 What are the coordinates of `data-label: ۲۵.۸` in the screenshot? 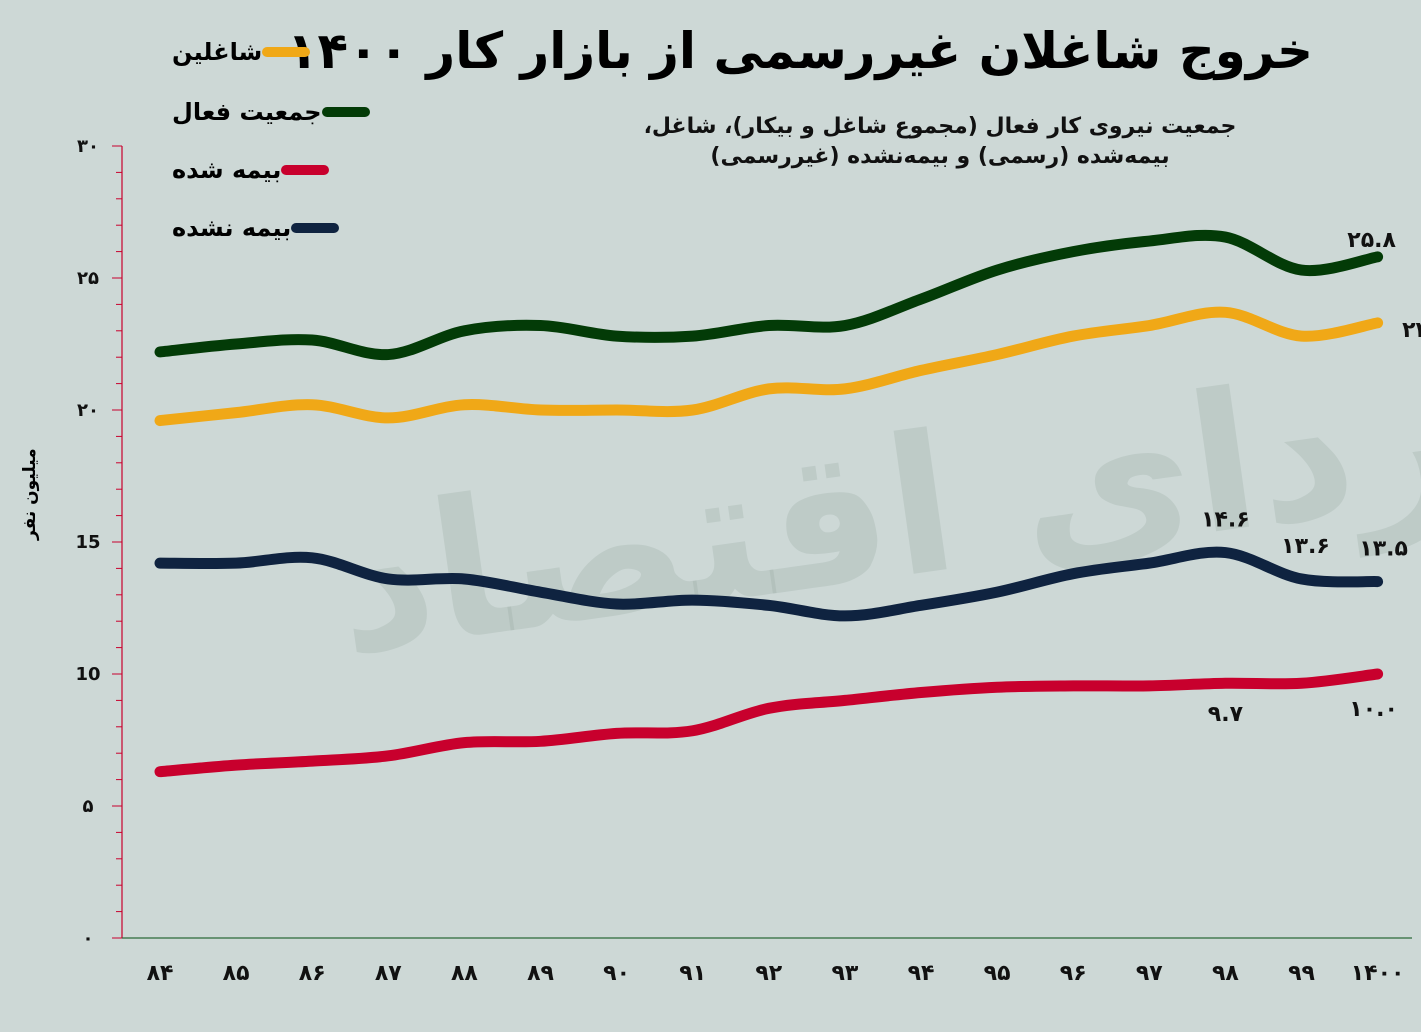 It's located at (1371, 240).